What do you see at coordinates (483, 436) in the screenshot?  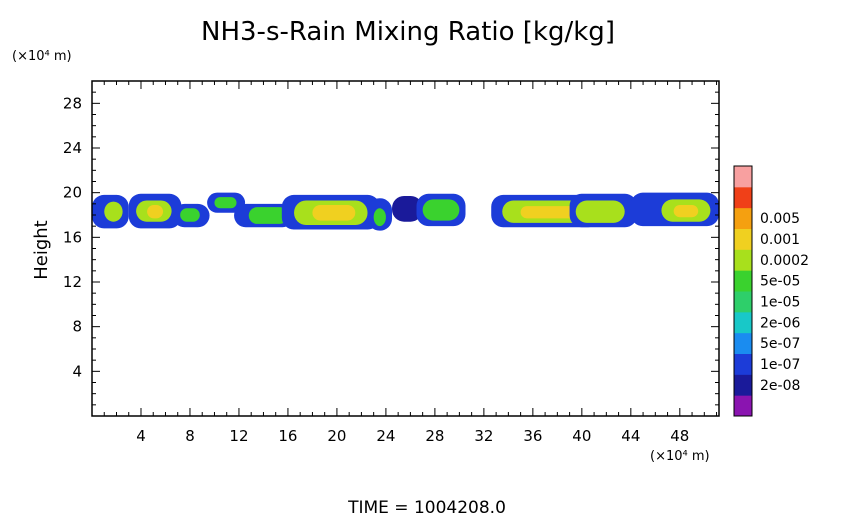 I see `x-tick-label: 32` at bounding box center [483, 436].